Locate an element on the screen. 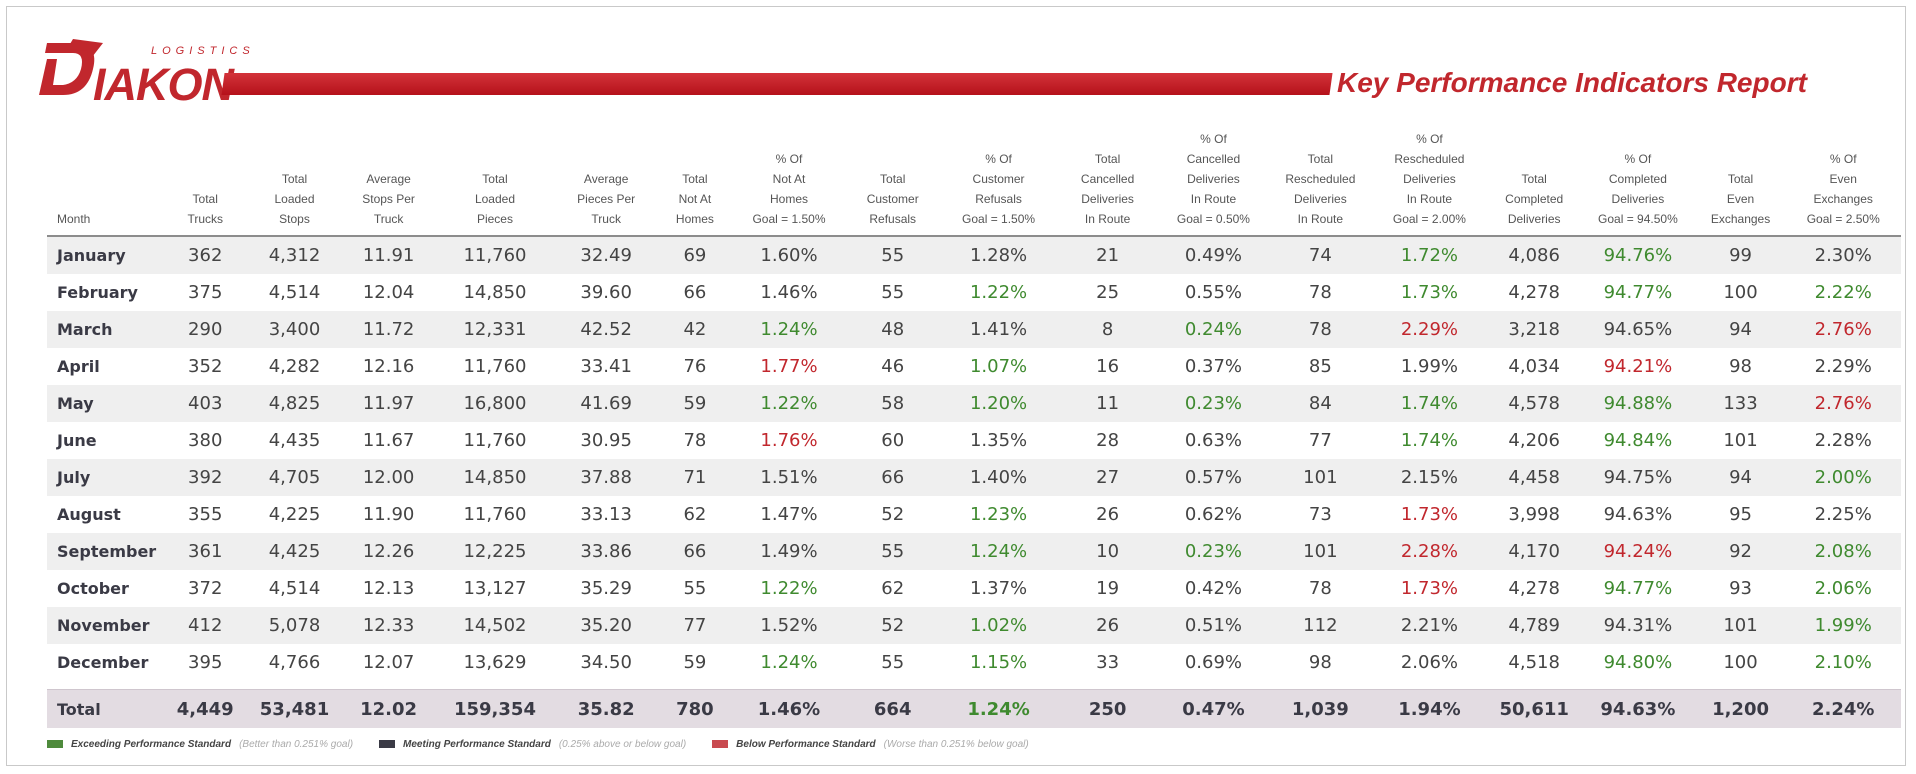 The image size is (1916, 774). table-cell: 4,766 is located at coordinates (294, 662).